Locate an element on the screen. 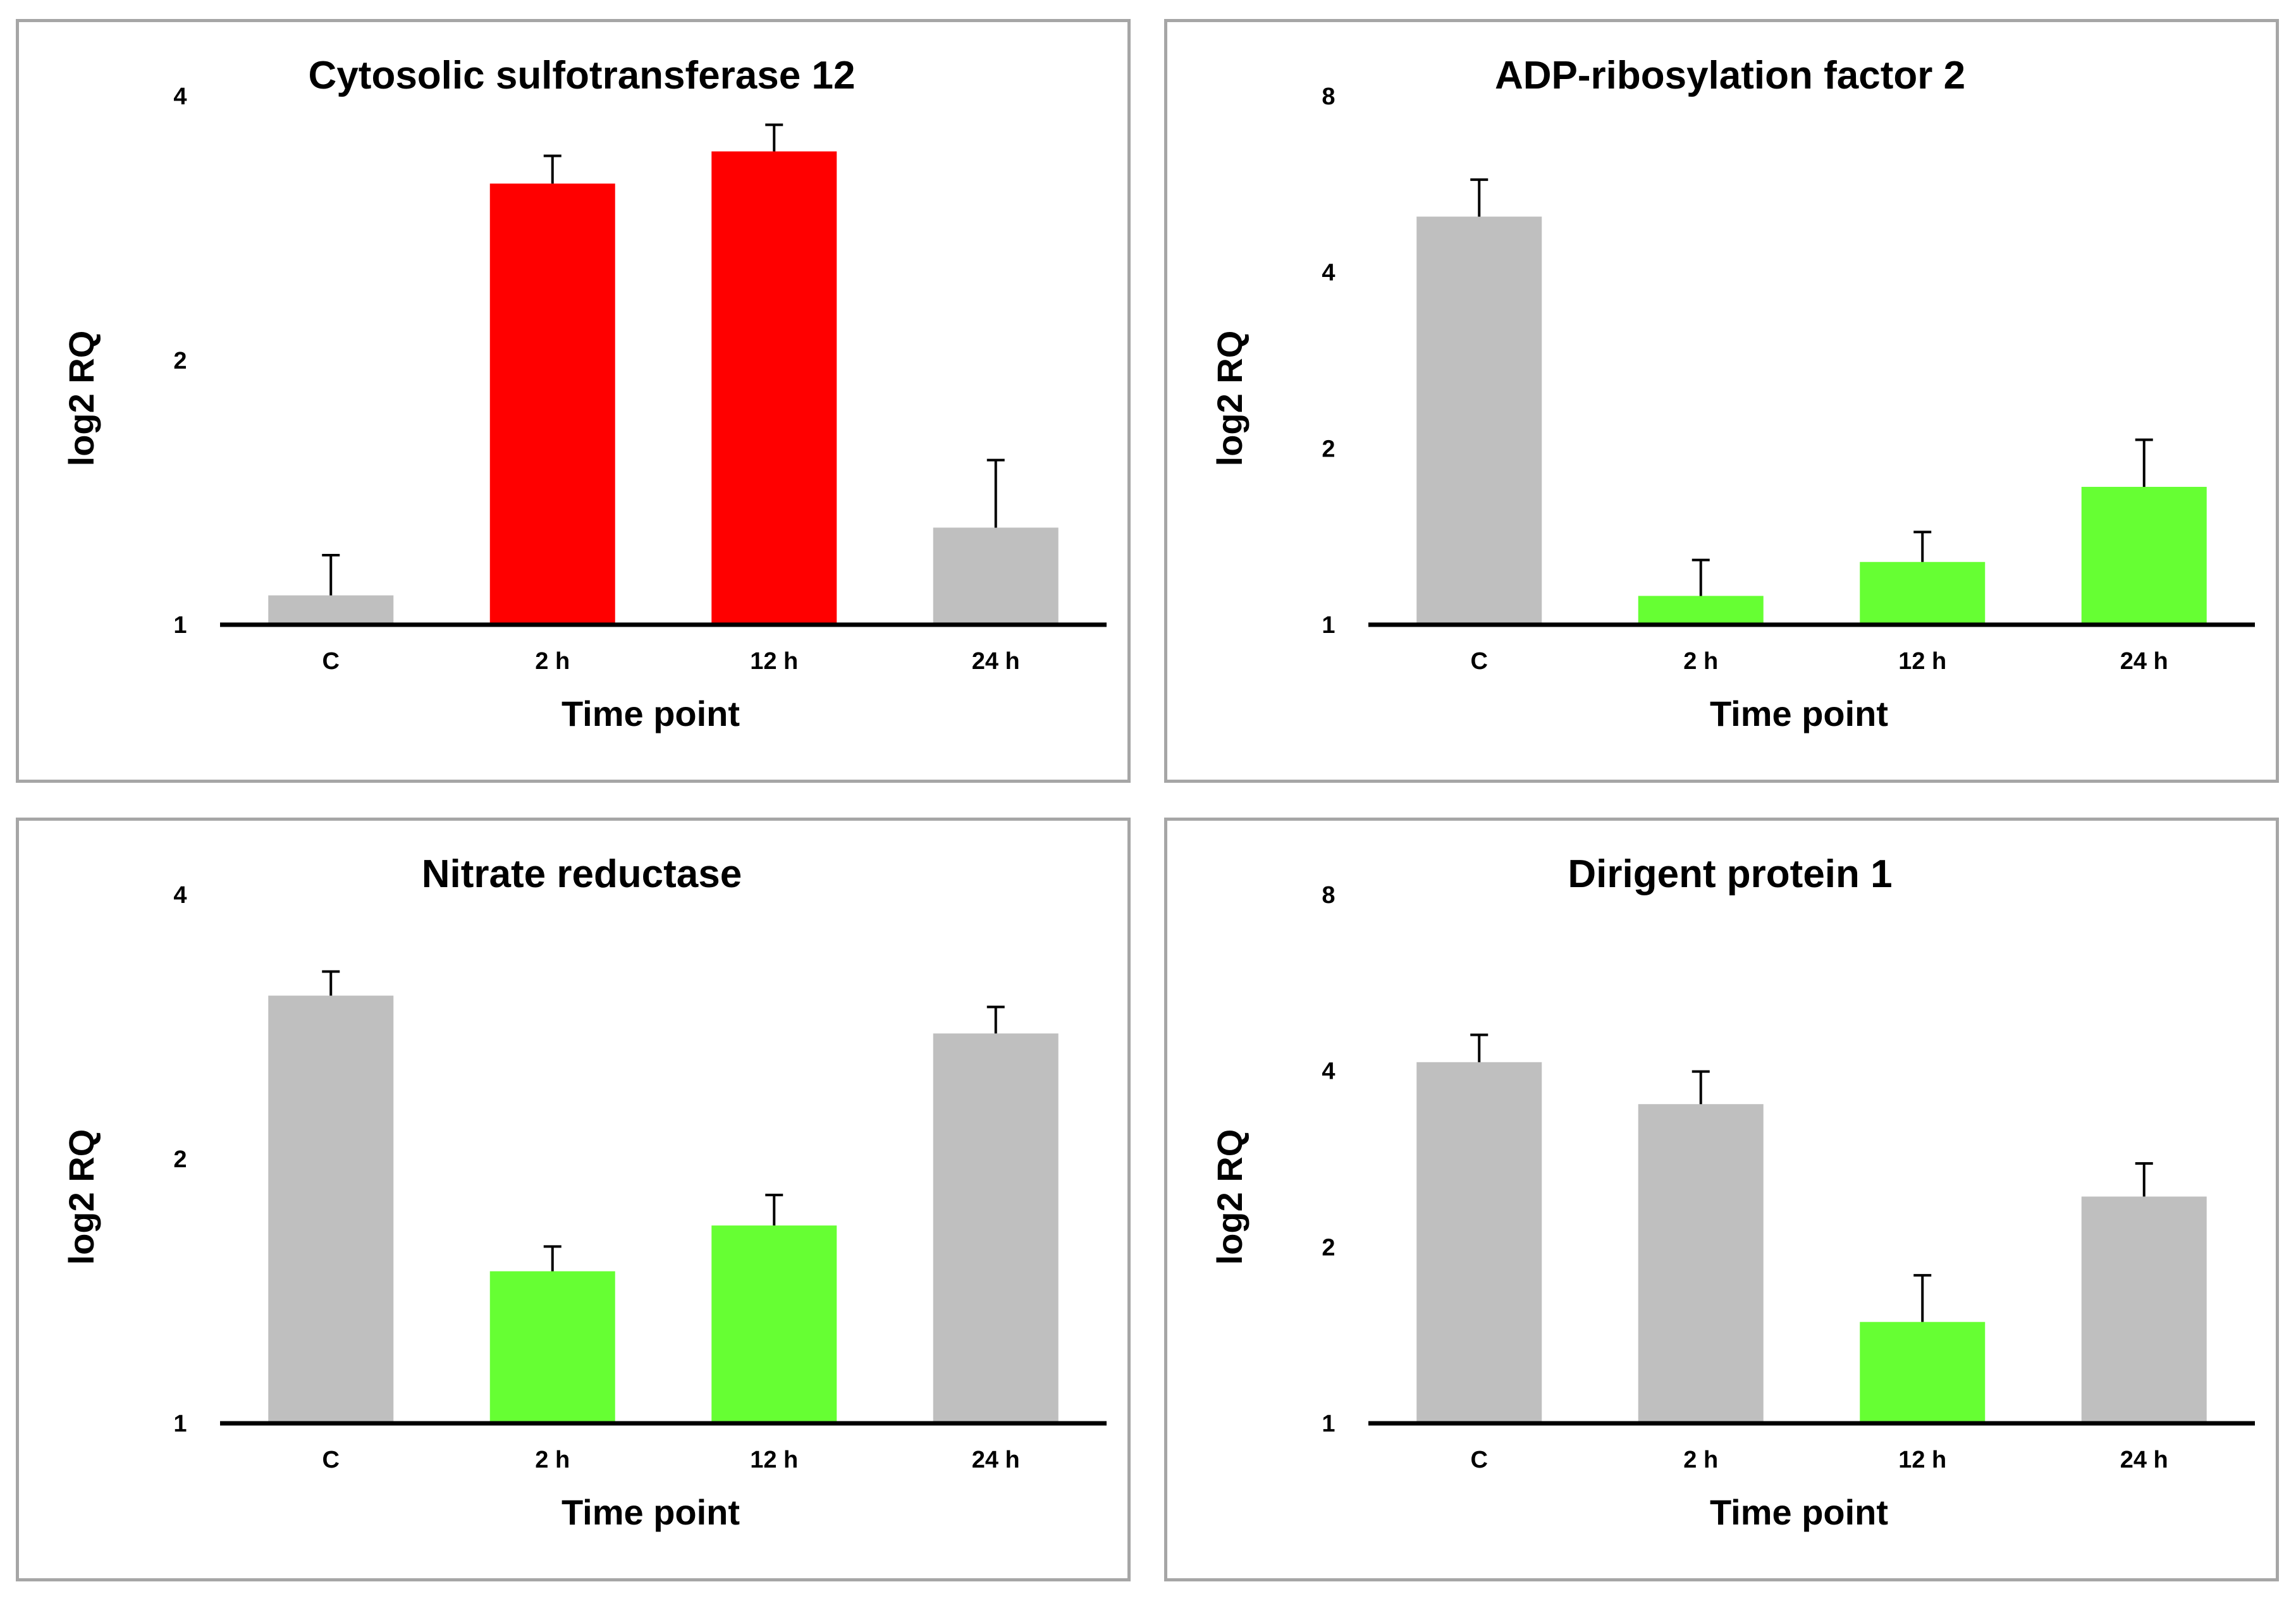  chart-title: Dirigent protein 1 is located at coordinates (1730, 874).